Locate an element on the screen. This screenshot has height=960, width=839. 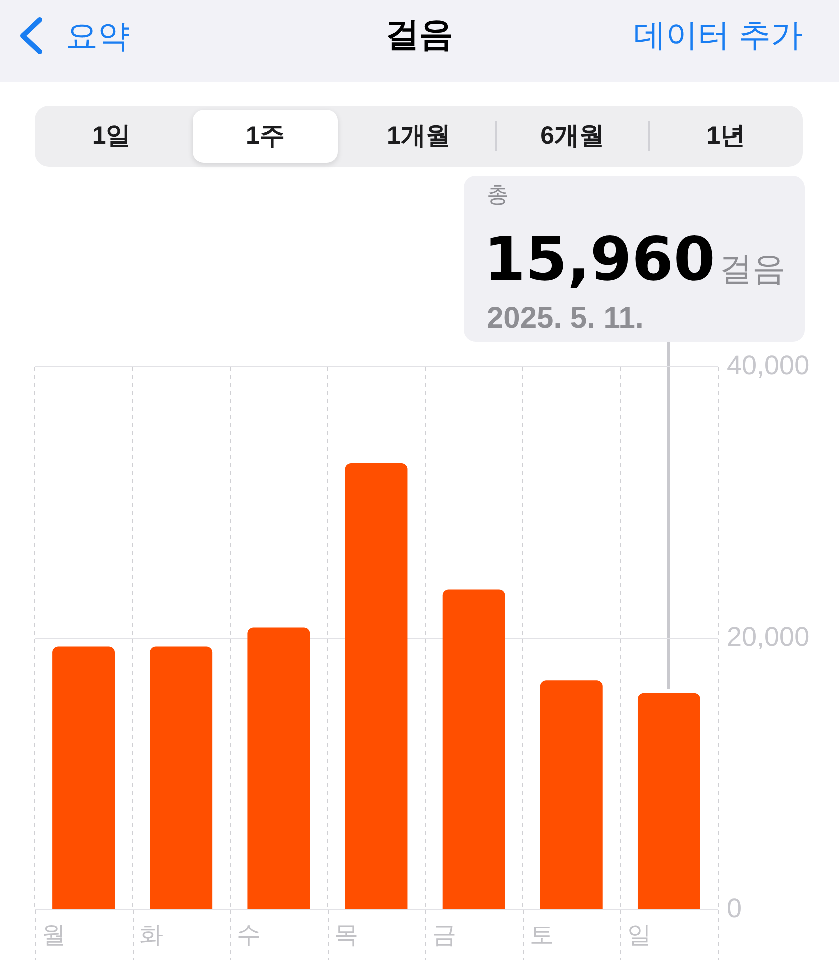
y-tick-label: 40,000 is located at coordinates (768, 365).